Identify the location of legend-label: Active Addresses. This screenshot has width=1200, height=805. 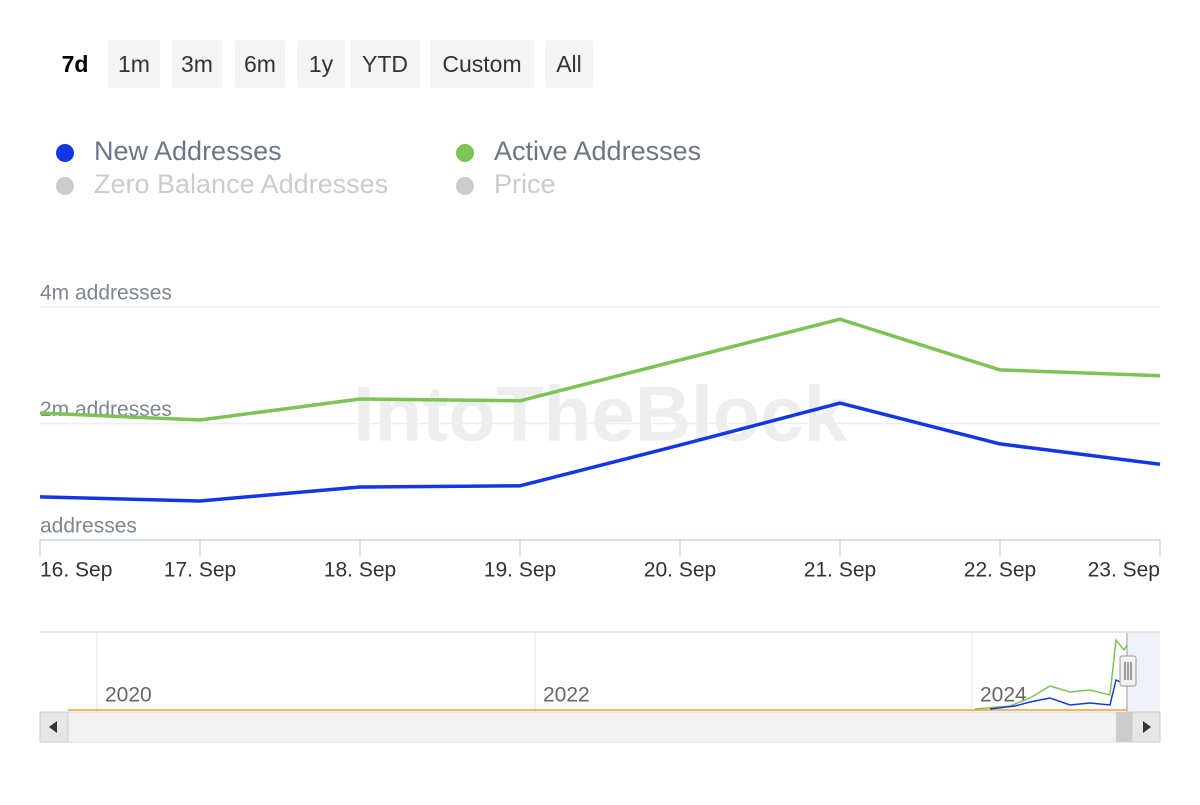
(597, 151).